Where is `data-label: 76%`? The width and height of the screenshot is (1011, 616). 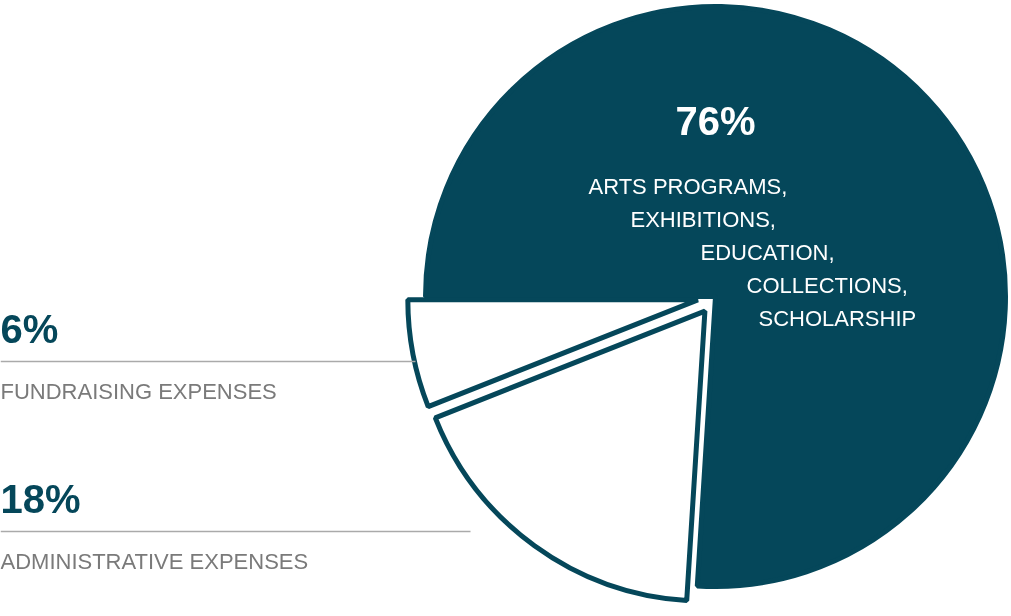
data-label: 76% is located at coordinates (715, 120).